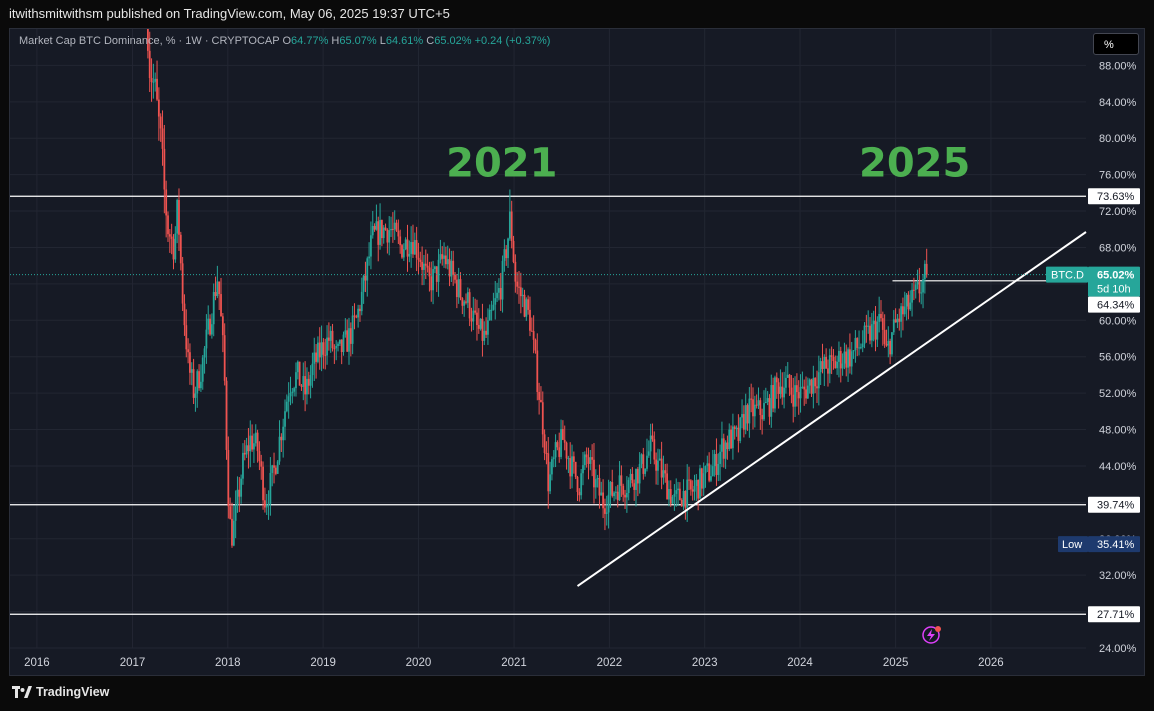 The height and width of the screenshot is (711, 1154). I want to click on annotation-text: 2021, so click(501, 163).